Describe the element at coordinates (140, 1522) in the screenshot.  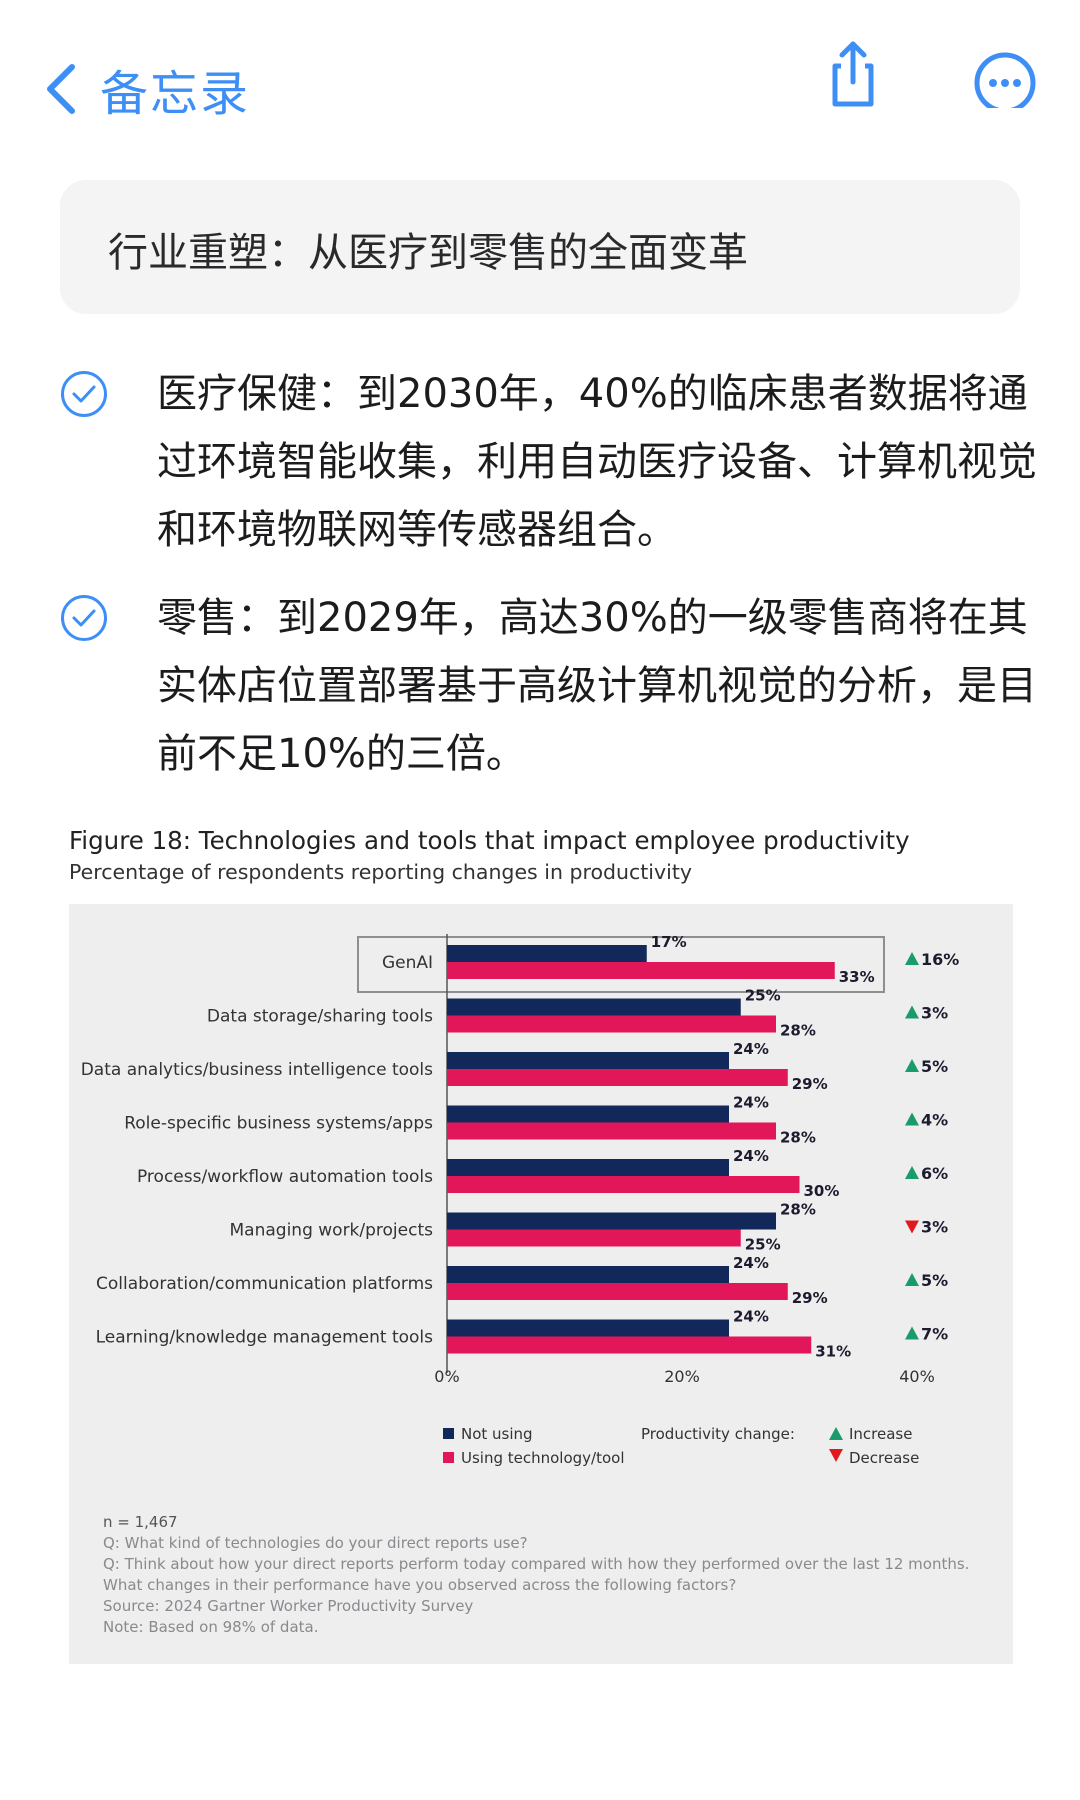
I see `figure-note-line: n = 1,467` at that location.